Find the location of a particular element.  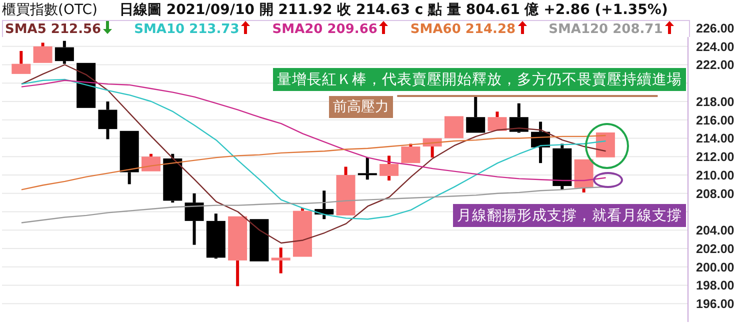

ref-line-label: 前高壓力 is located at coordinates (361, 107).